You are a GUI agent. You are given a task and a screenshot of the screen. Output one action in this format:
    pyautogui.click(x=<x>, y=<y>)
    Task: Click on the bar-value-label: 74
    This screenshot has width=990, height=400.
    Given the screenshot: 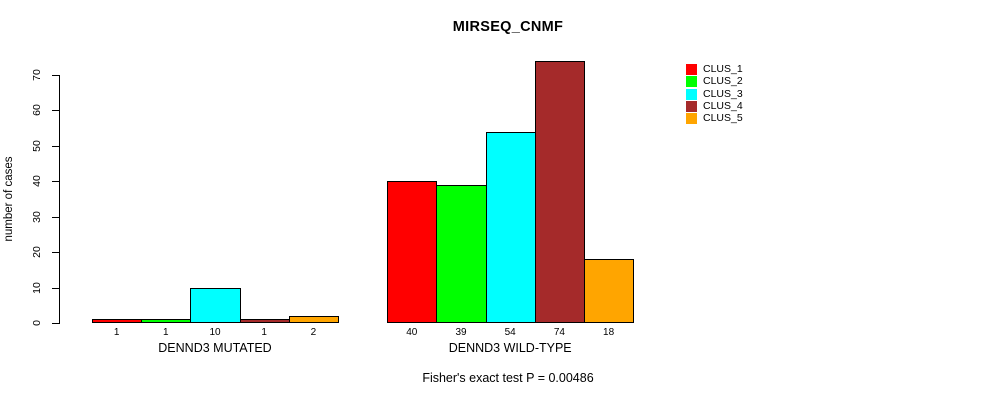 What is the action you would take?
    pyautogui.click(x=559, y=332)
    